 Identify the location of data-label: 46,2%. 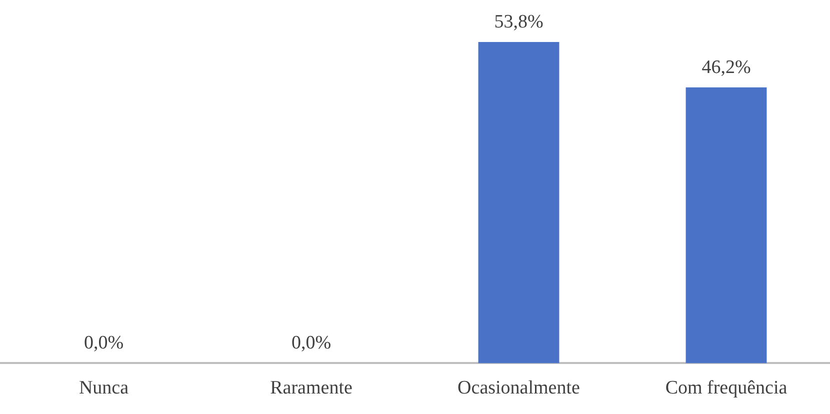
(726, 67).